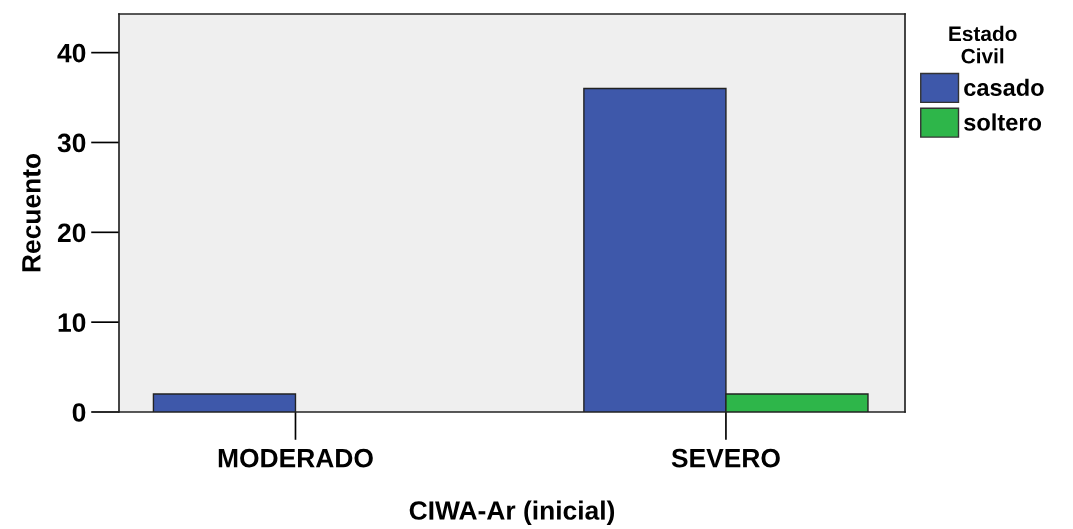 The image size is (1073, 529). What do you see at coordinates (512, 513) in the screenshot?
I see `x-axis-title: CIWA-Ar (inicial)` at bounding box center [512, 513].